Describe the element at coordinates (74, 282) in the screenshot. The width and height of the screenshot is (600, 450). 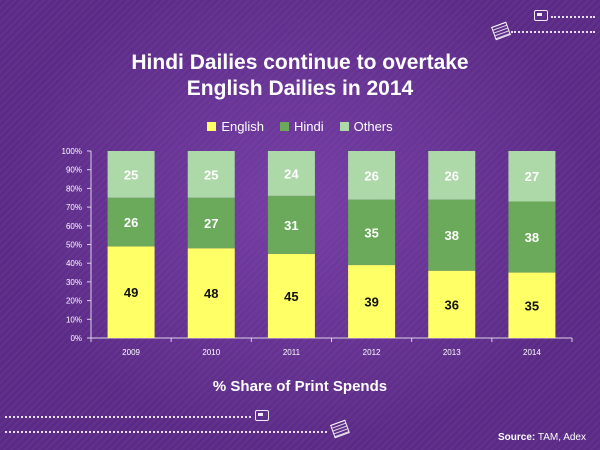
I see `y-tick-label: 30%` at that location.